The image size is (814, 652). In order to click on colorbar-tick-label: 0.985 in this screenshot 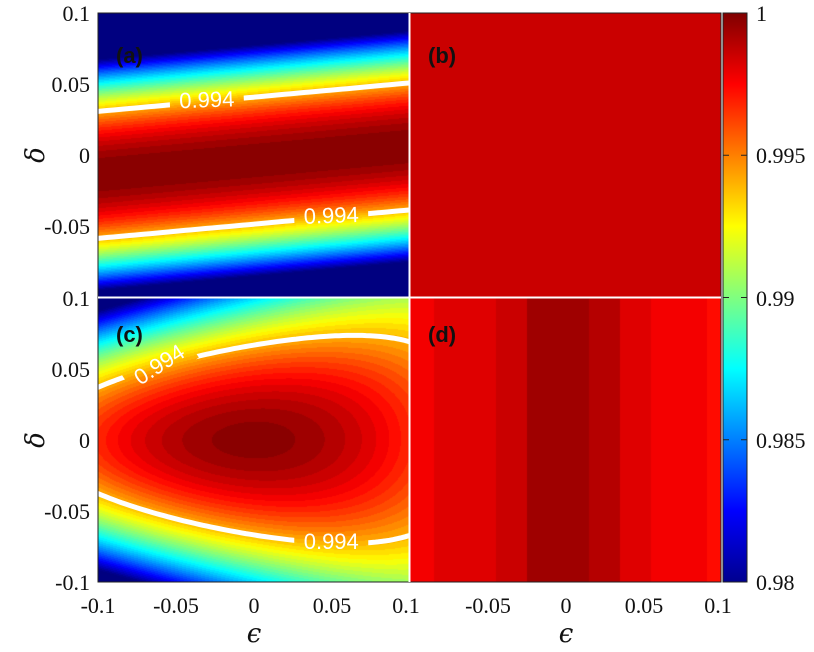, I will do `click(781, 440)`.